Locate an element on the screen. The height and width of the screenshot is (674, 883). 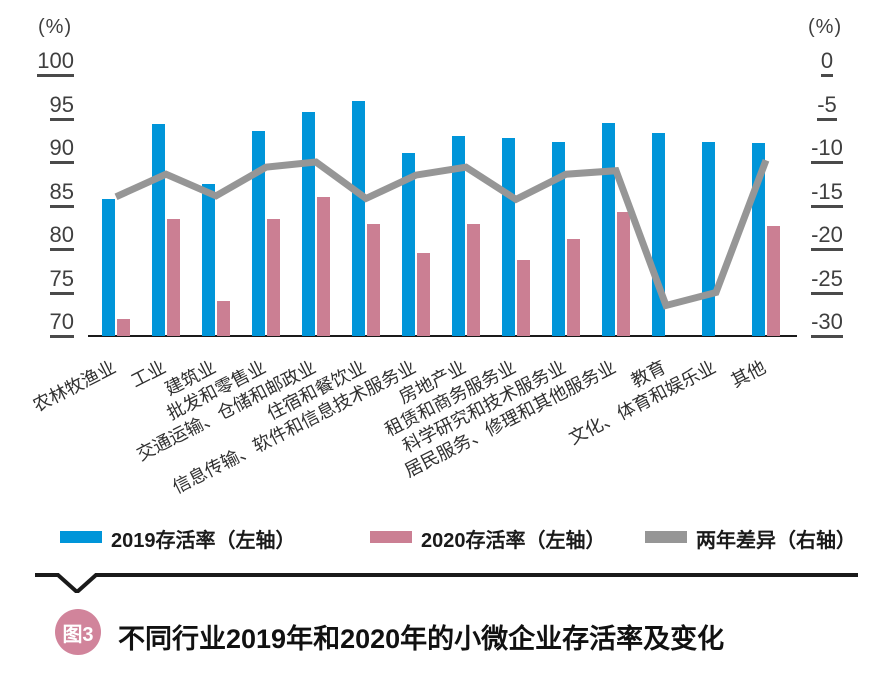
tick-right-tick-label: -5 is located at coordinates (827, 107).